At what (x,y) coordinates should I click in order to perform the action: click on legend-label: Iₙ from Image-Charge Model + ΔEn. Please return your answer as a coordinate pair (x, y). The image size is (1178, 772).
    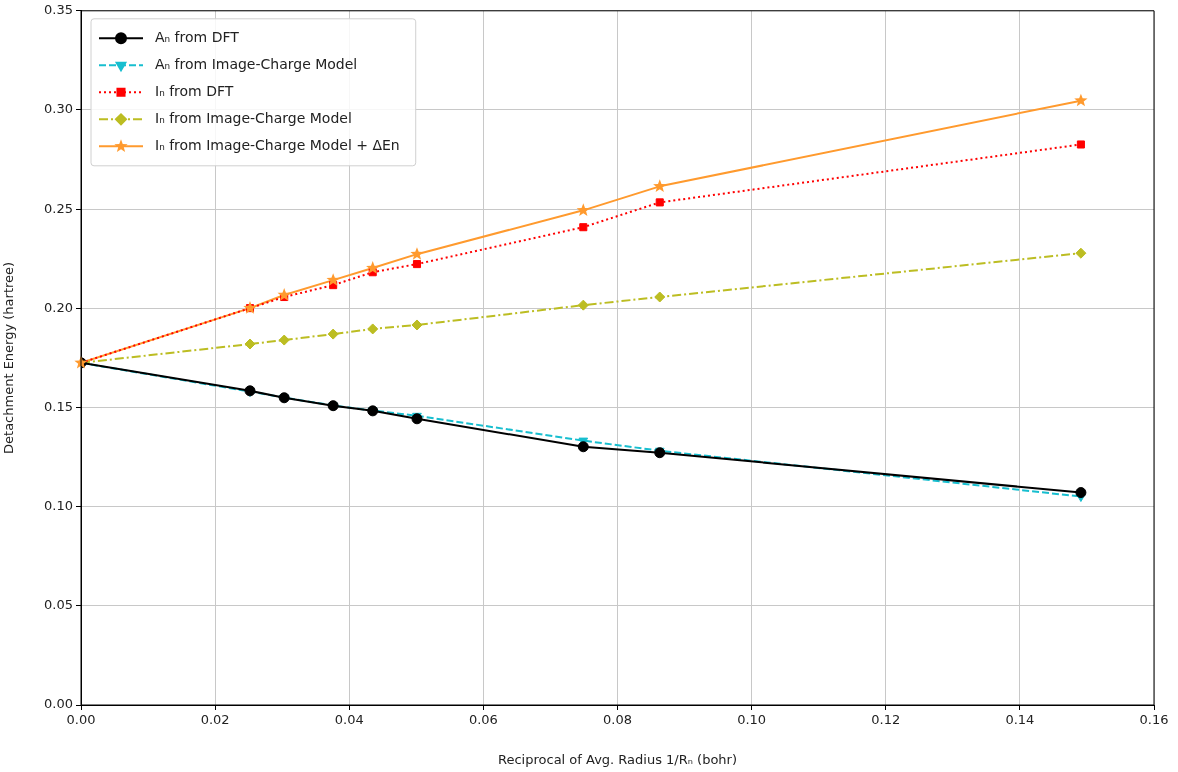
    Looking at the image, I should click on (277, 144).